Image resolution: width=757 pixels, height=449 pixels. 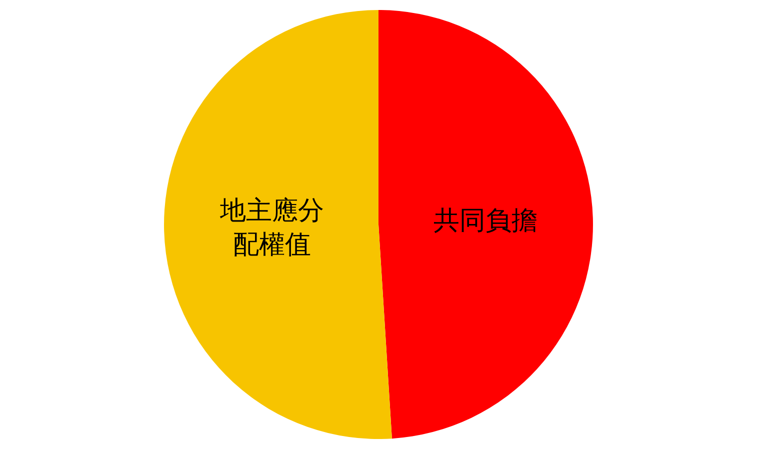 I want to click on slice-label: 地主應分配權值, so click(x=271, y=228).